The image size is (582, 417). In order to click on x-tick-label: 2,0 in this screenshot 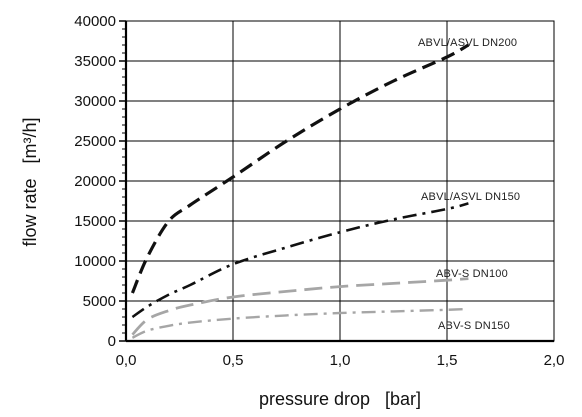, I will do `click(554, 360)`.